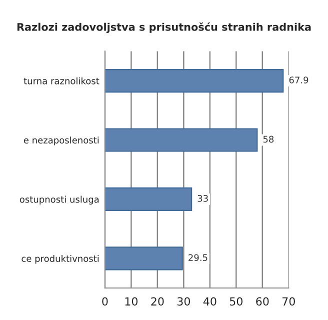 The width and height of the screenshot is (328, 320). What do you see at coordinates (62, 80) in the screenshot?
I see `y-tick-label: turna raznolikost` at bounding box center [62, 80].